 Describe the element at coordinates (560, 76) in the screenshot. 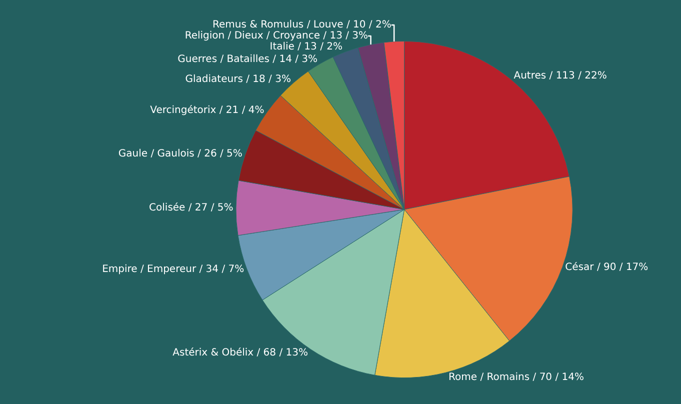

I see `slice-label: Autres / 113 / 22%` at that location.